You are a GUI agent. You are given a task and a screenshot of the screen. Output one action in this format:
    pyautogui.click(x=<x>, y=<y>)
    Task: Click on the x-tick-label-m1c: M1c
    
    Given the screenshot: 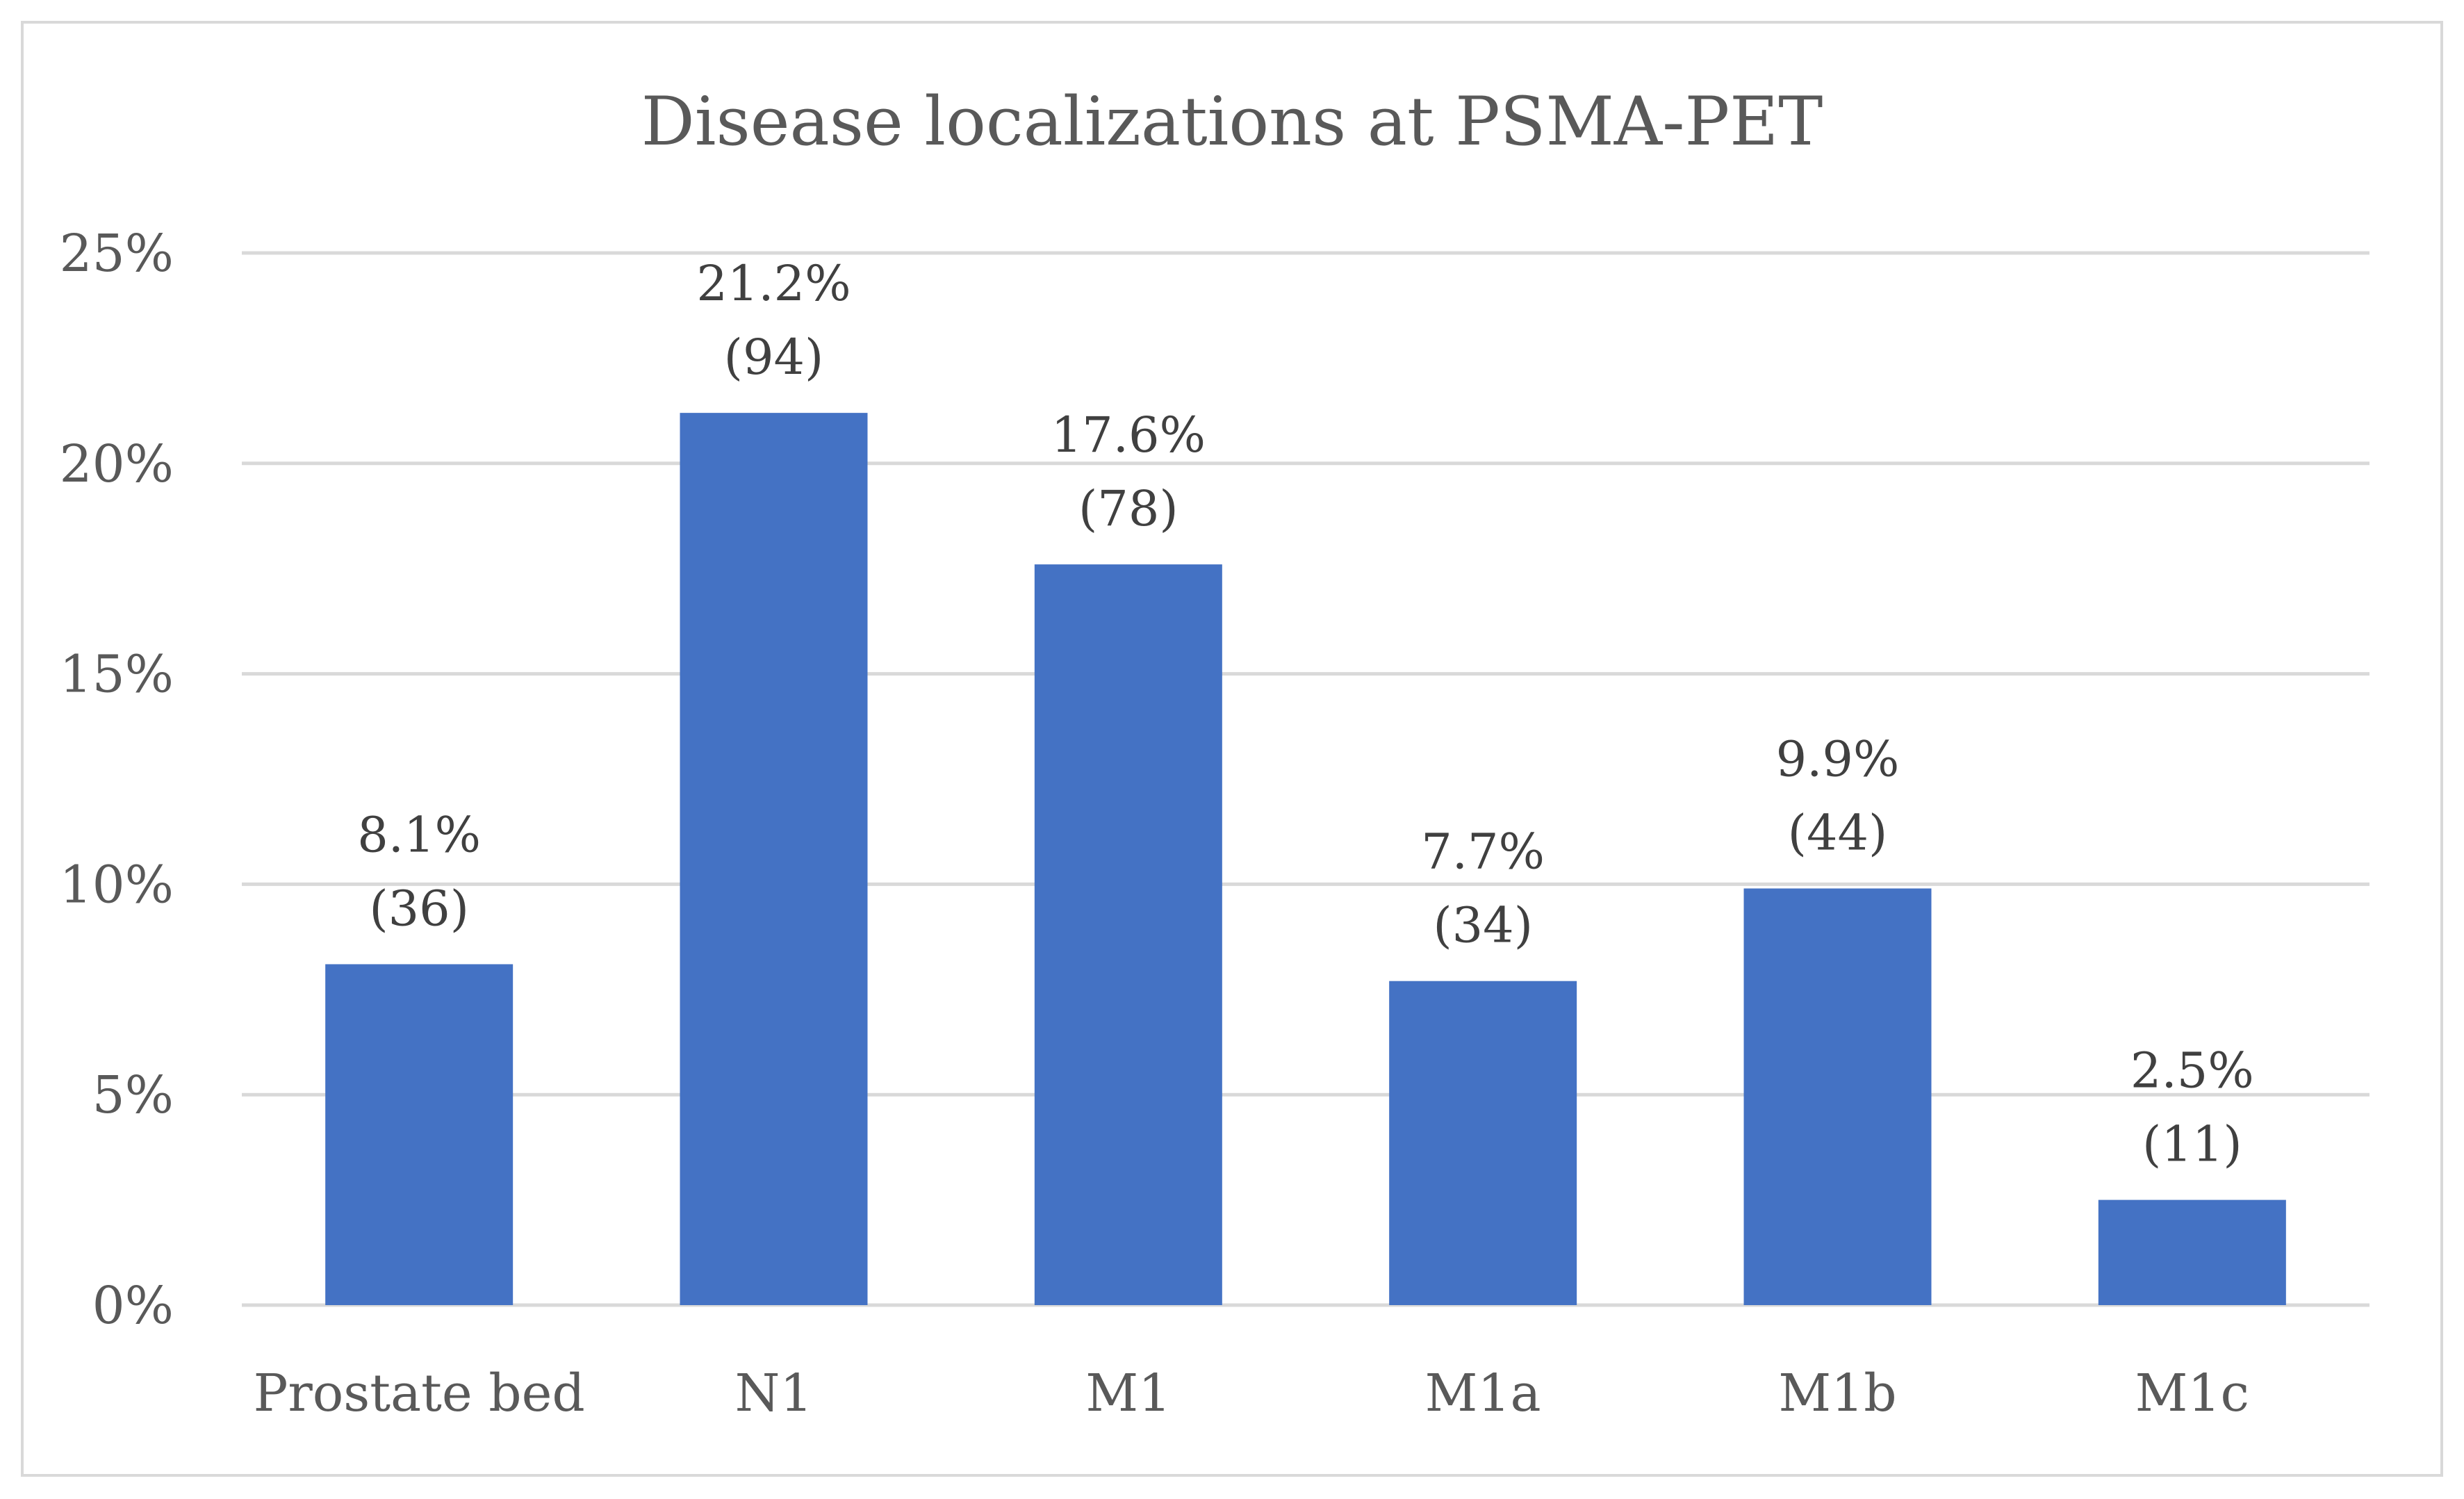 What is the action you would take?
    pyautogui.click(x=2192, y=1393)
    